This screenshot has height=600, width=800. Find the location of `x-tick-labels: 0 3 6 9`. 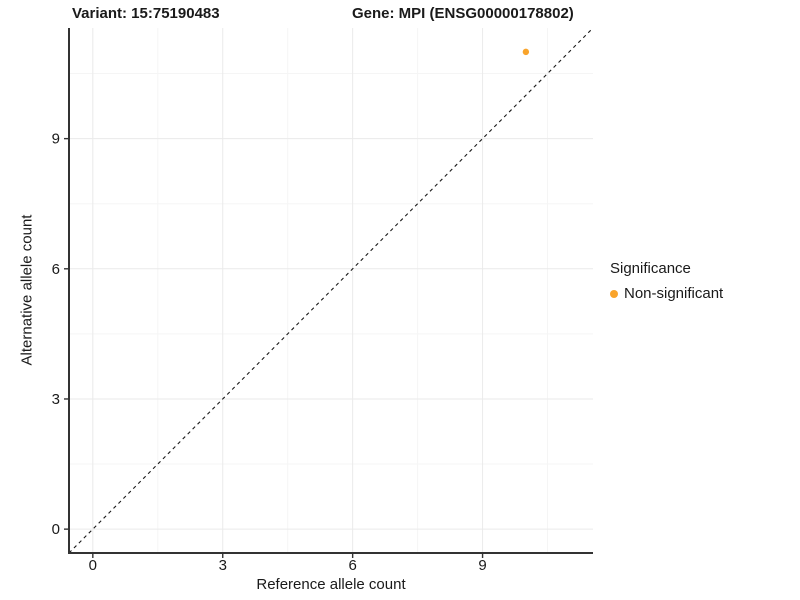

x-tick-labels: 0 3 6 9 is located at coordinates (288, 565).